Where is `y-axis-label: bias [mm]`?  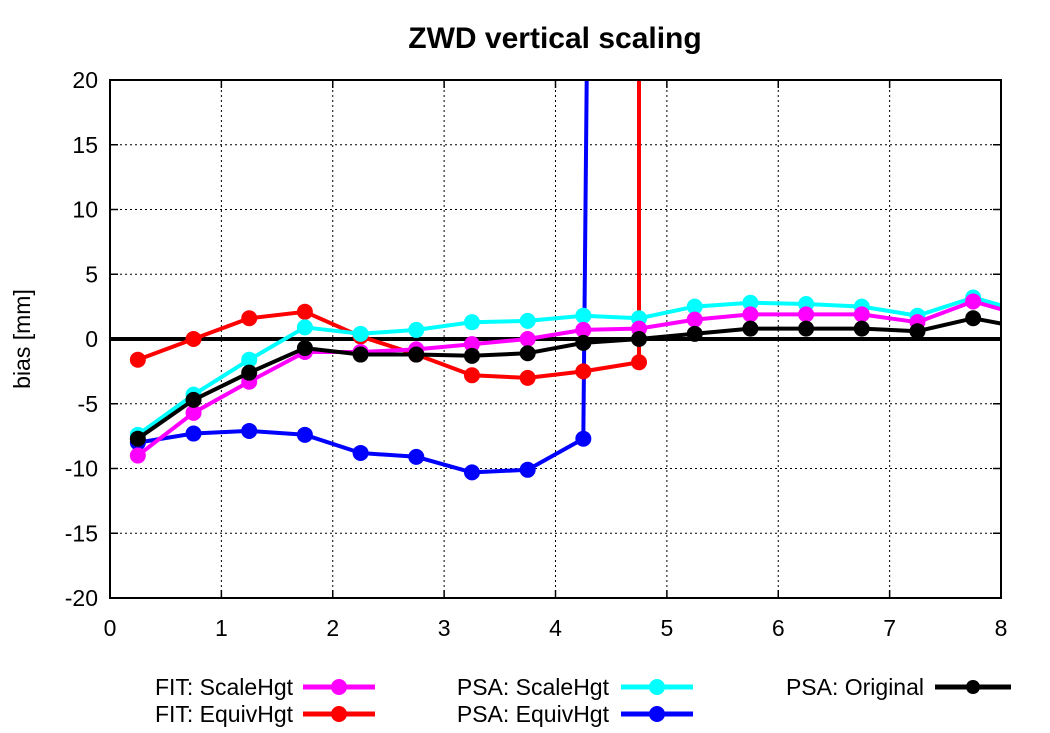 y-axis-label: bias [mm] is located at coordinates (22, 339).